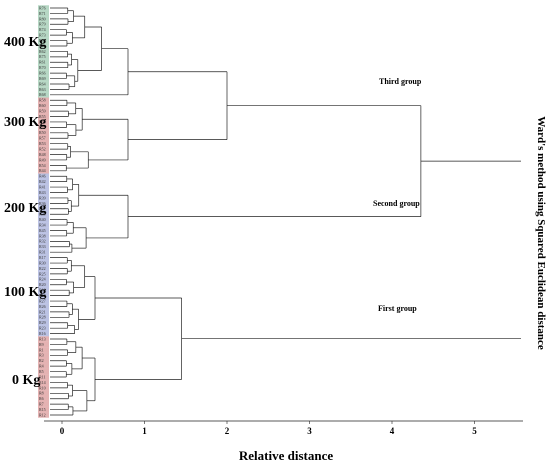 The width and height of the screenshot is (550, 466). Describe the element at coordinates (42, 51) in the screenshot. I see `leaf-label: R62` at that location.